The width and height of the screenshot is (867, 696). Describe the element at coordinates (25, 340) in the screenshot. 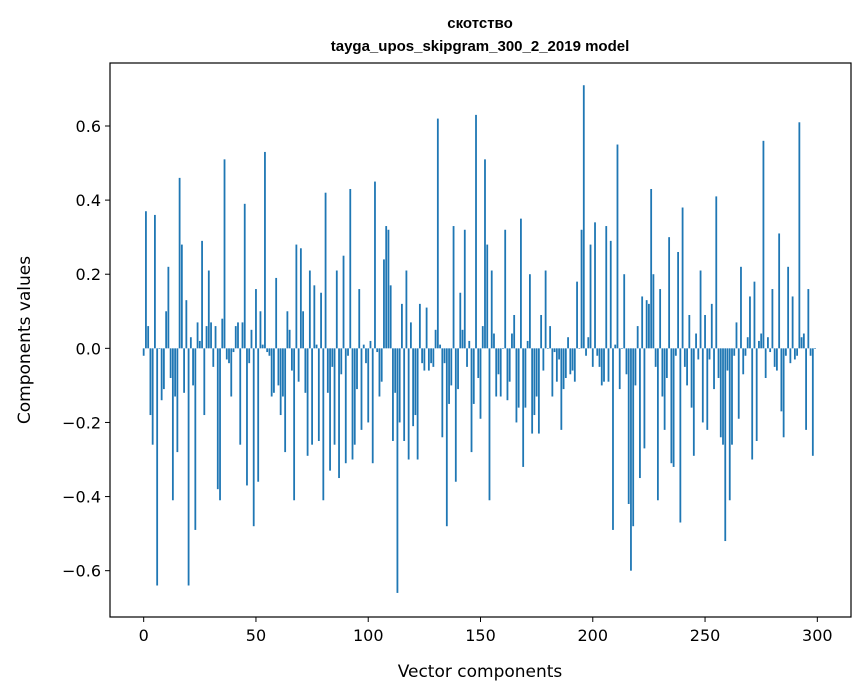

I see `y-axis-label: Components values` at that location.